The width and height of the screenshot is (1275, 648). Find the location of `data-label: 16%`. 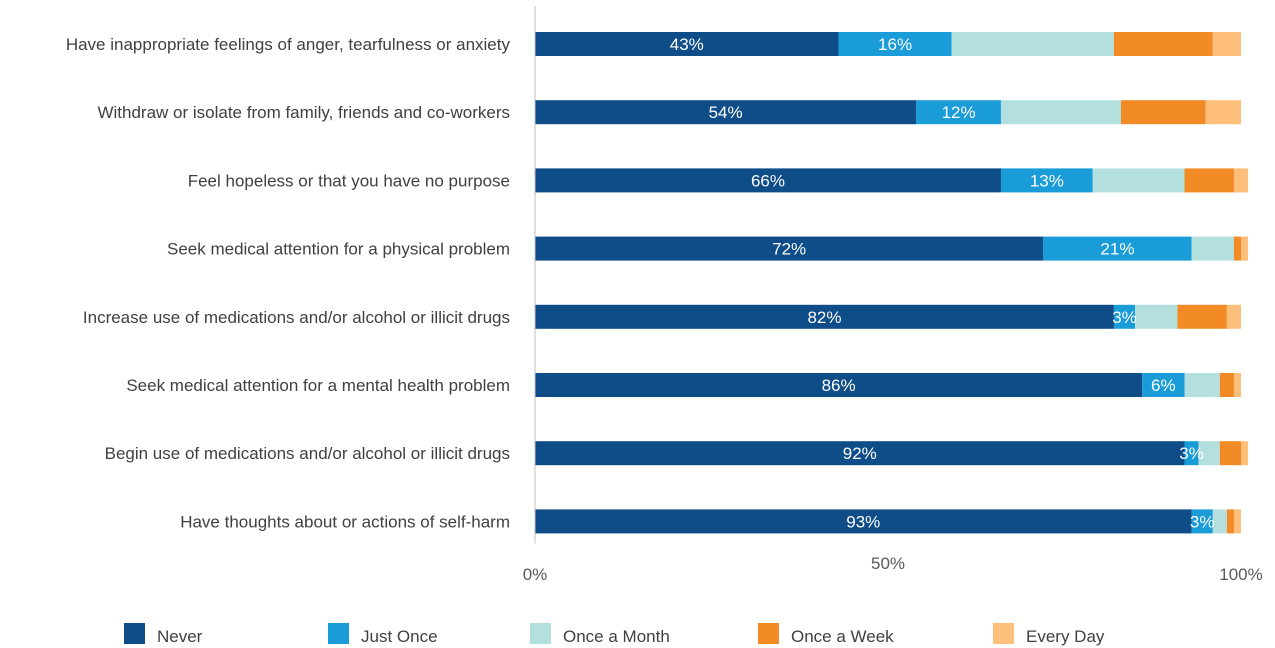

data-label: 16% is located at coordinates (895, 44).